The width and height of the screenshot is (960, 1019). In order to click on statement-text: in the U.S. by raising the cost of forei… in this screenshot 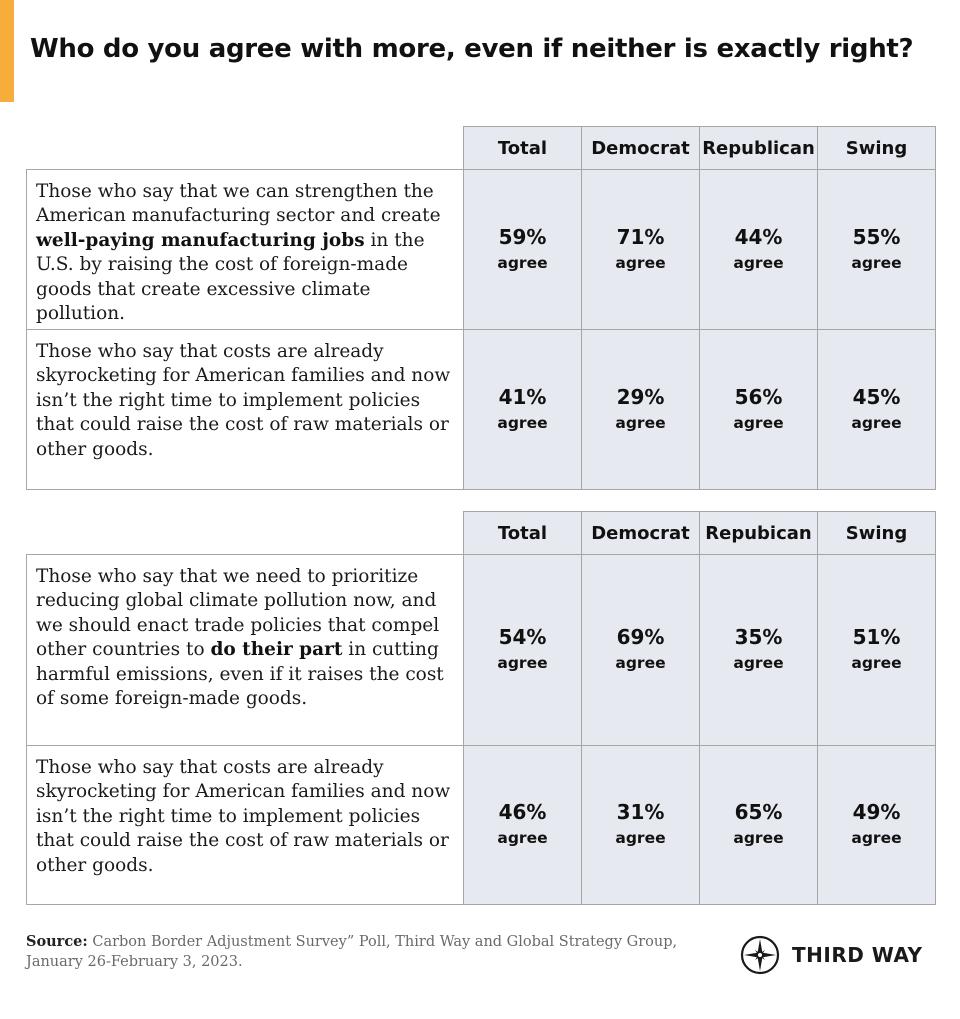, I will do `click(230, 277)`.